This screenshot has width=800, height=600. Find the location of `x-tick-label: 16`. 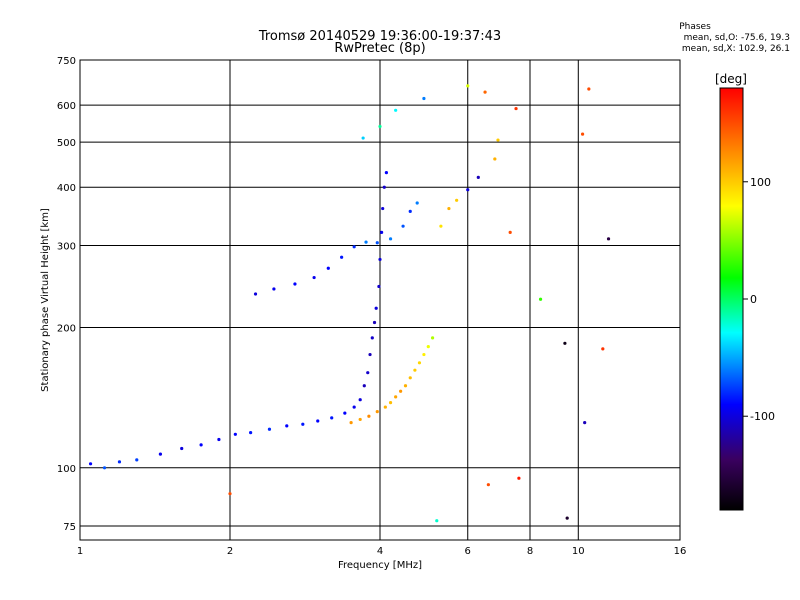

x-tick-label: 16 is located at coordinates (680, 551).